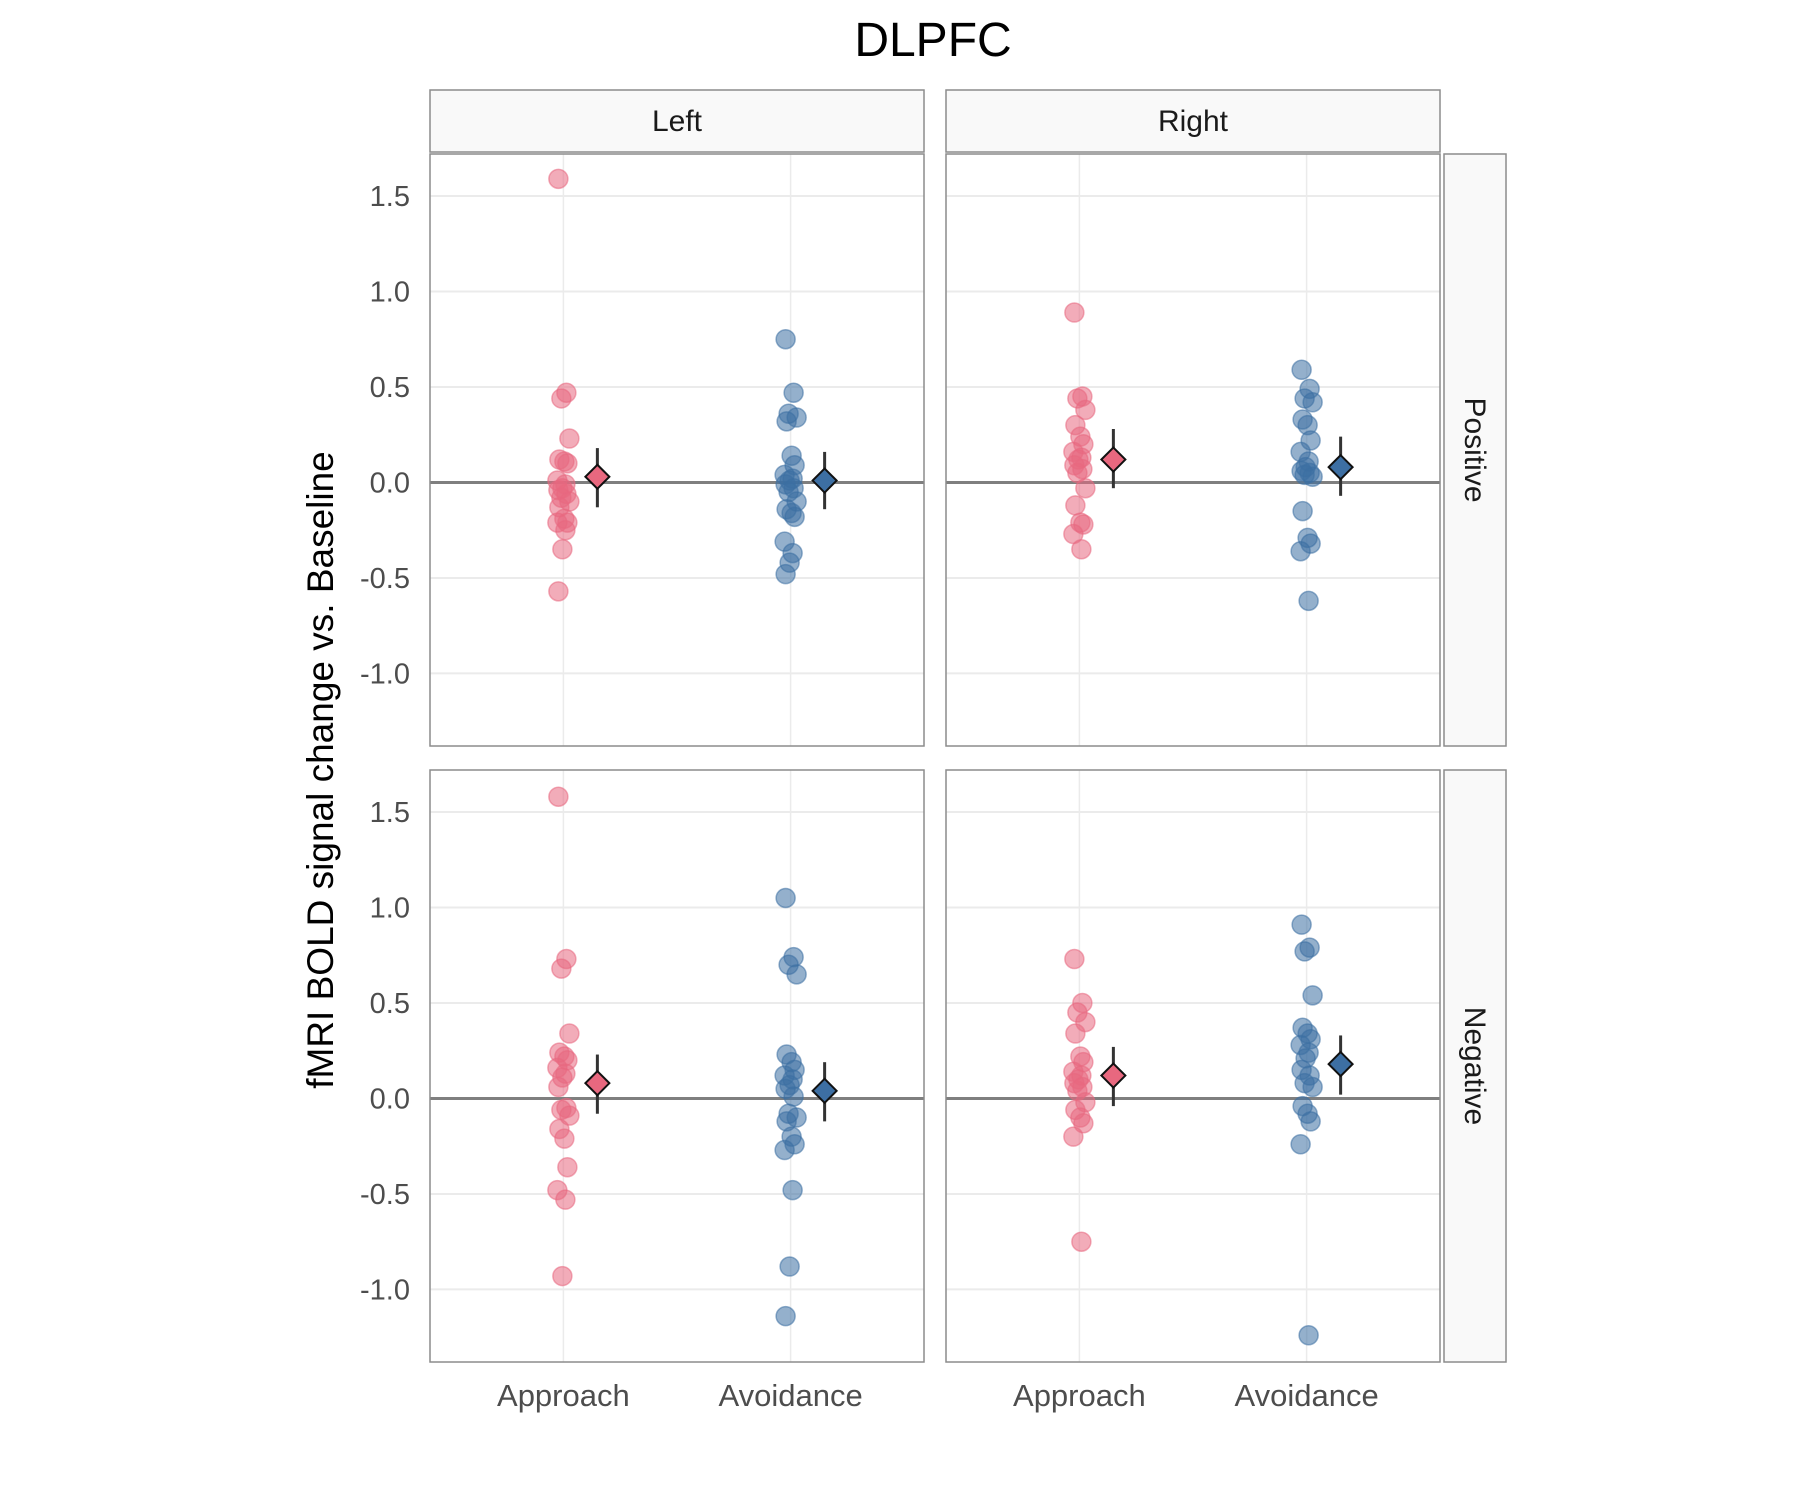 The width and height of the screenshot is (1800, 1505). I want to click on y-axis-label: fMRI BOLD signal change vs. Baseline, so click(320, 770).